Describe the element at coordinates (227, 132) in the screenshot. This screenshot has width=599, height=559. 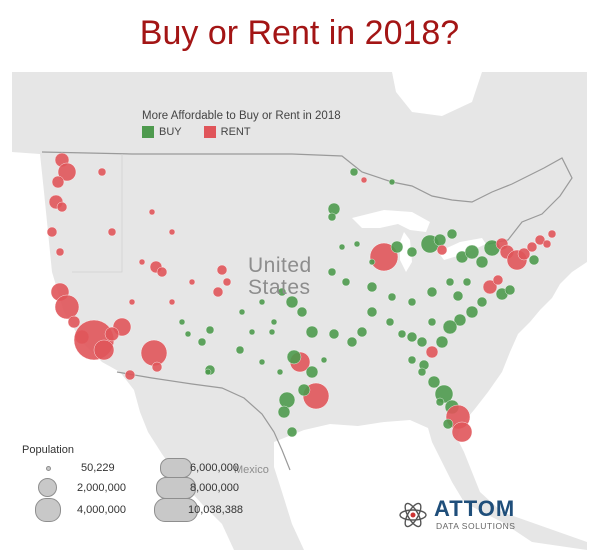
I see `legend-rent: RENT` at that location.